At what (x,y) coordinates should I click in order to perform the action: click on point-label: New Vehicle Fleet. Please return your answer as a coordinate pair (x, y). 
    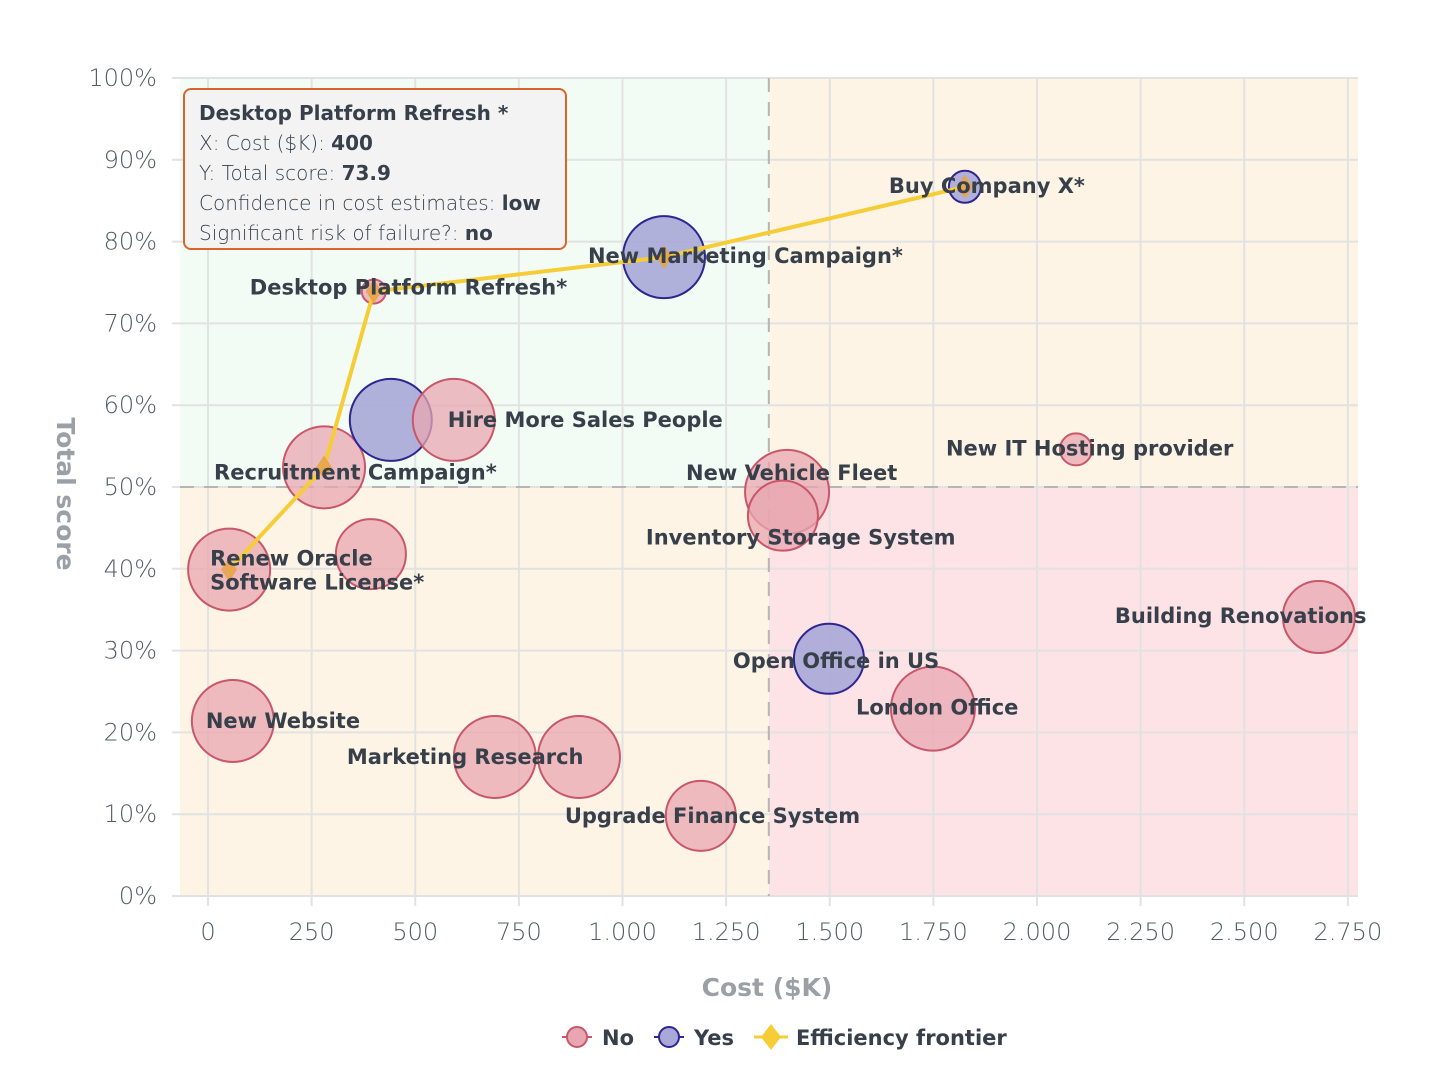
    Looking at the image, I should click on (791, 473).